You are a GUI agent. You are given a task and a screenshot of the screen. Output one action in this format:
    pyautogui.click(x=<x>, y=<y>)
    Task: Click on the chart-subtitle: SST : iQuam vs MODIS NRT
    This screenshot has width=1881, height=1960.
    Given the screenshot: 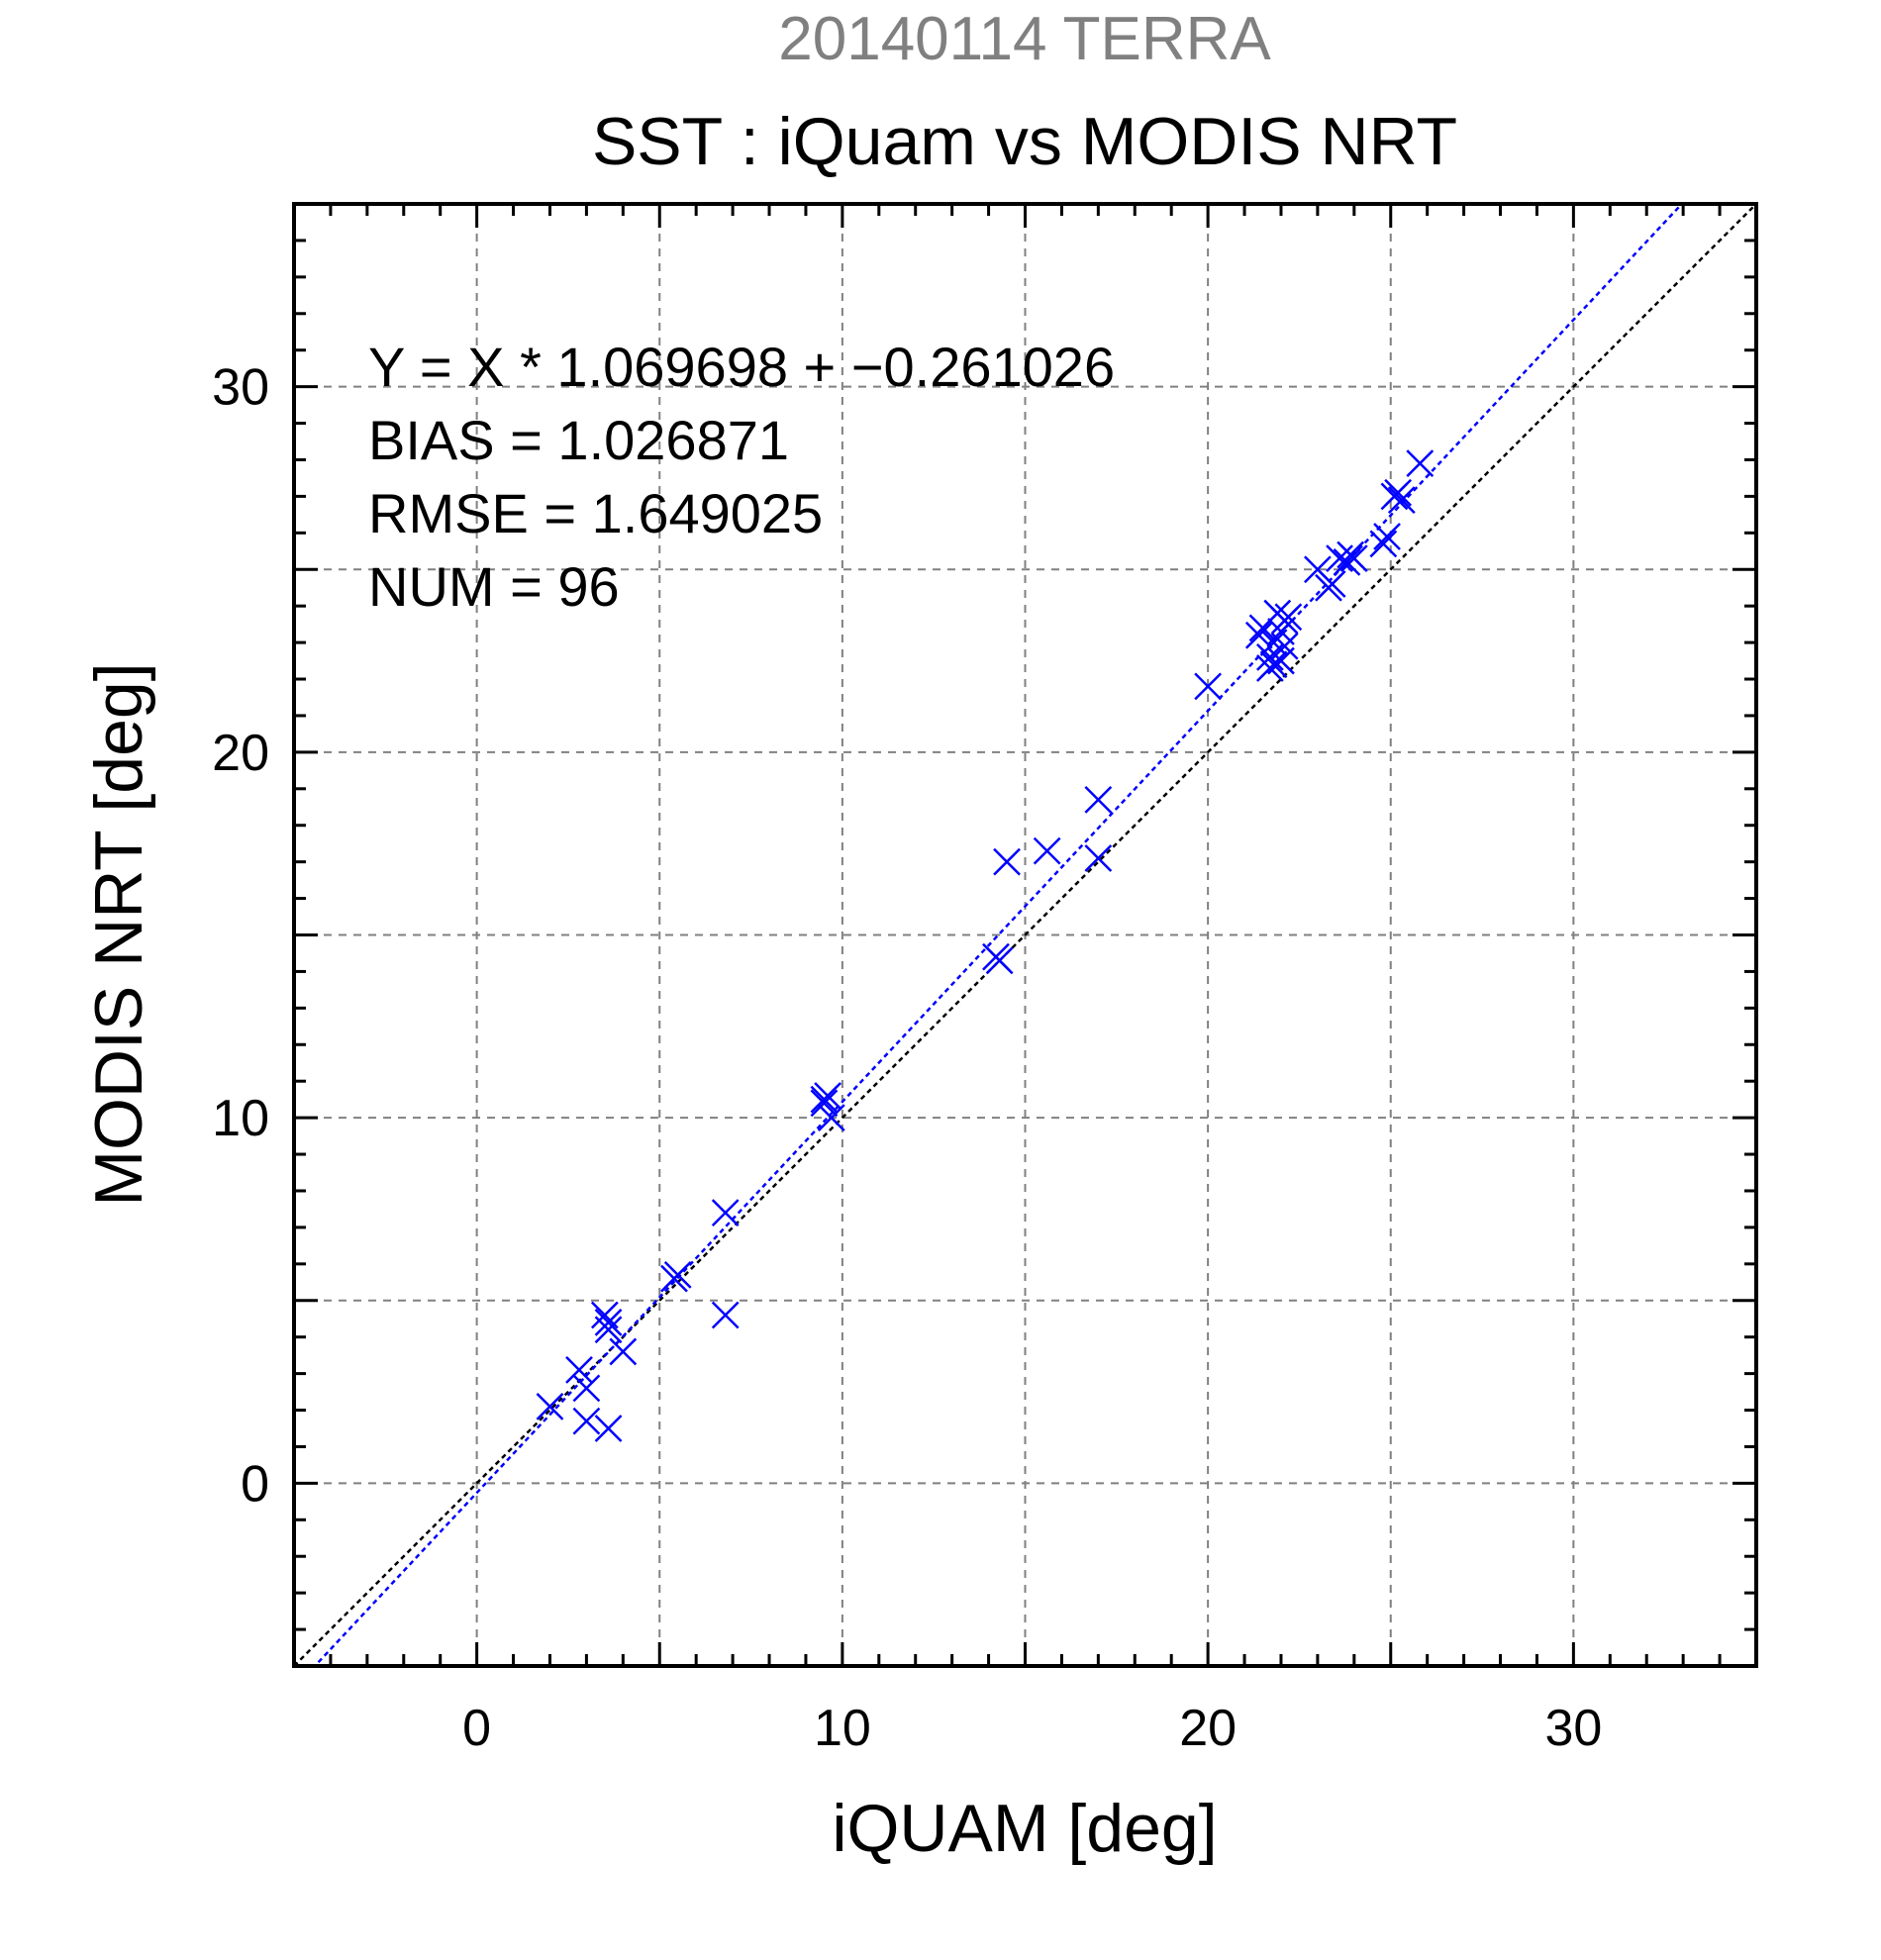 What is the action you would take?
    pyautogui.click(x=1025, y=141)
    